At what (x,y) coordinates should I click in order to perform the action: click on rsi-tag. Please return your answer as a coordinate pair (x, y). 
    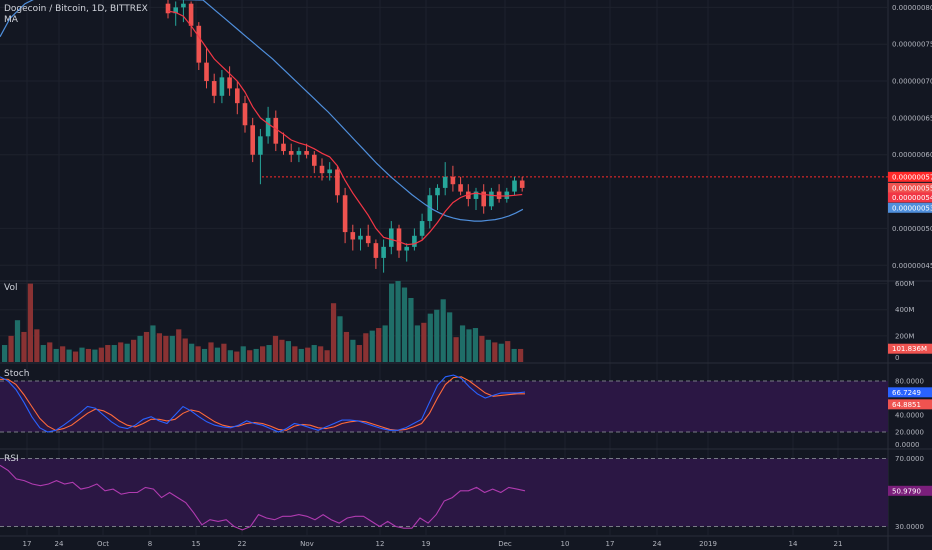
    Looking at the image, I should click on (910, 490).